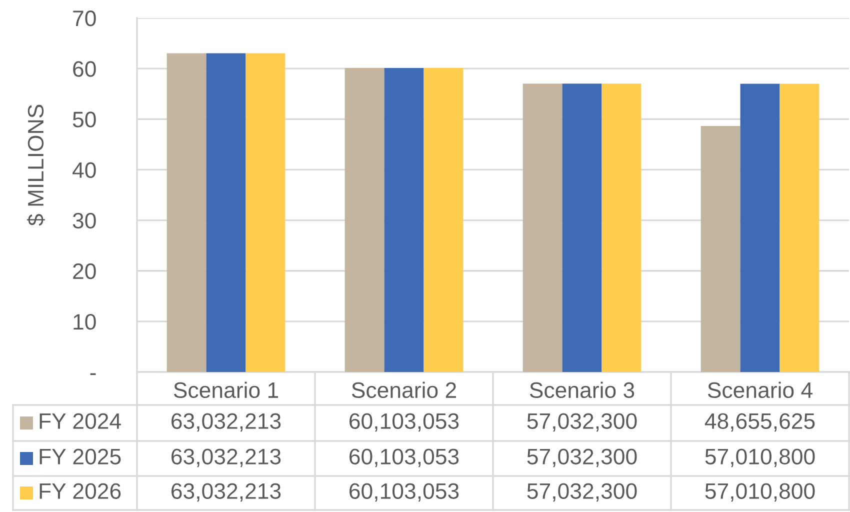 Image resolution: width=850 pixels, height=512 pixels. What do you see at coordinates (759, 422) in the screenshot?
I see `text: 48,655,625` at bounding box center [759, 422].